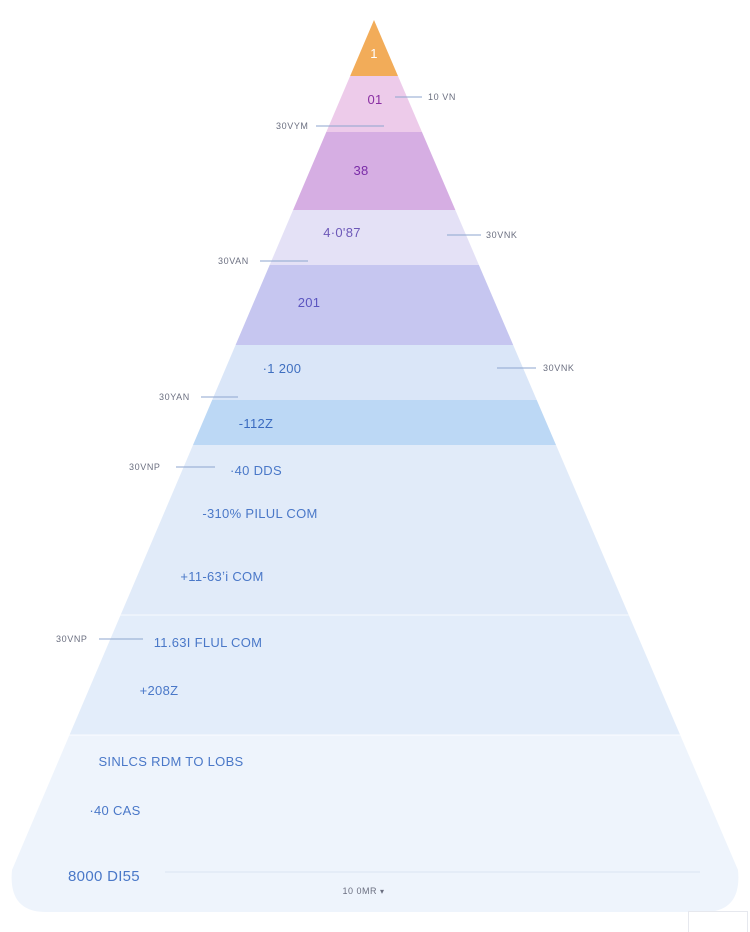 Image resolution: width=750 pixels, height=932 pixels. I want to click on tier-label-7: -112Z, so click(256, 423).